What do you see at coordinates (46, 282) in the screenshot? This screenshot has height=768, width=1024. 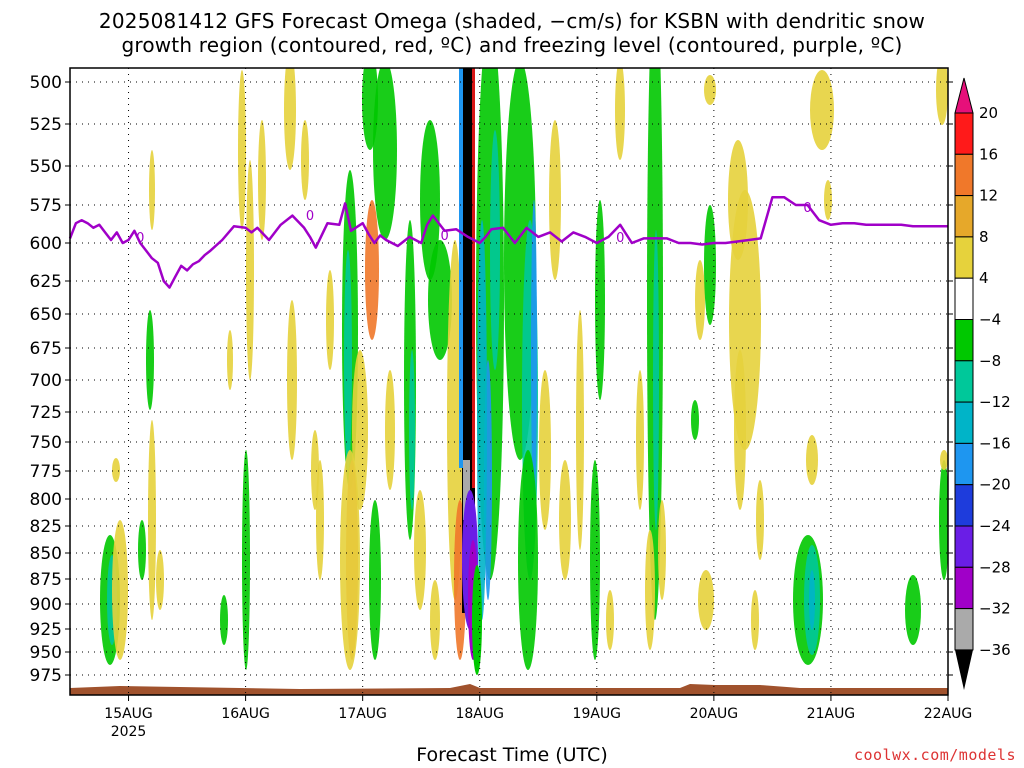 I see `y-tick-label: 625` at bounding box center [46, 282].